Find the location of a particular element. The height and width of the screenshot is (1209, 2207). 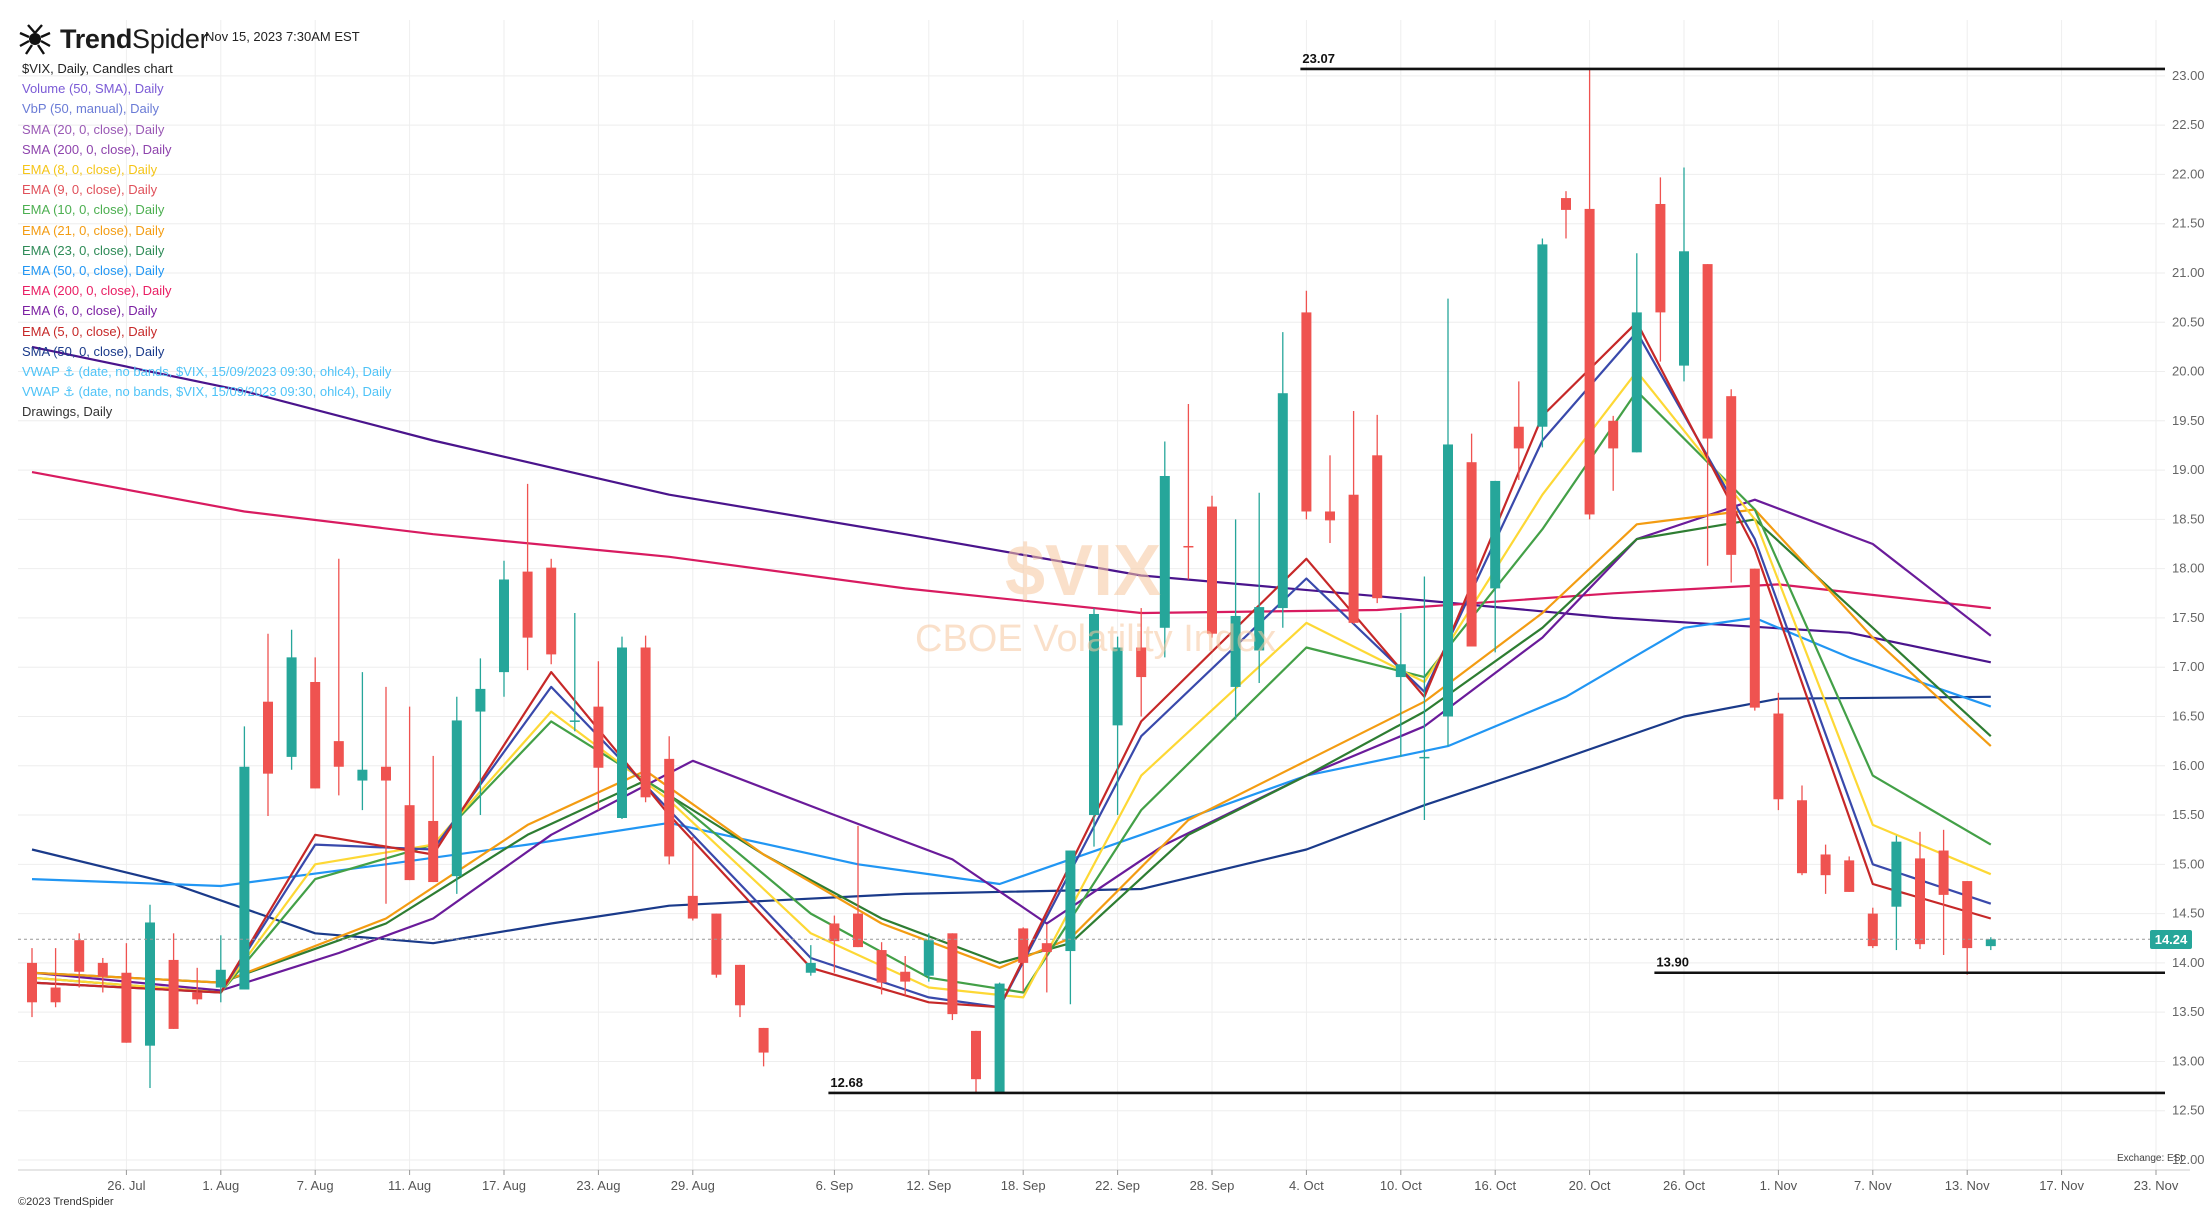

indicator-line is located at coordinates (1011, 543).